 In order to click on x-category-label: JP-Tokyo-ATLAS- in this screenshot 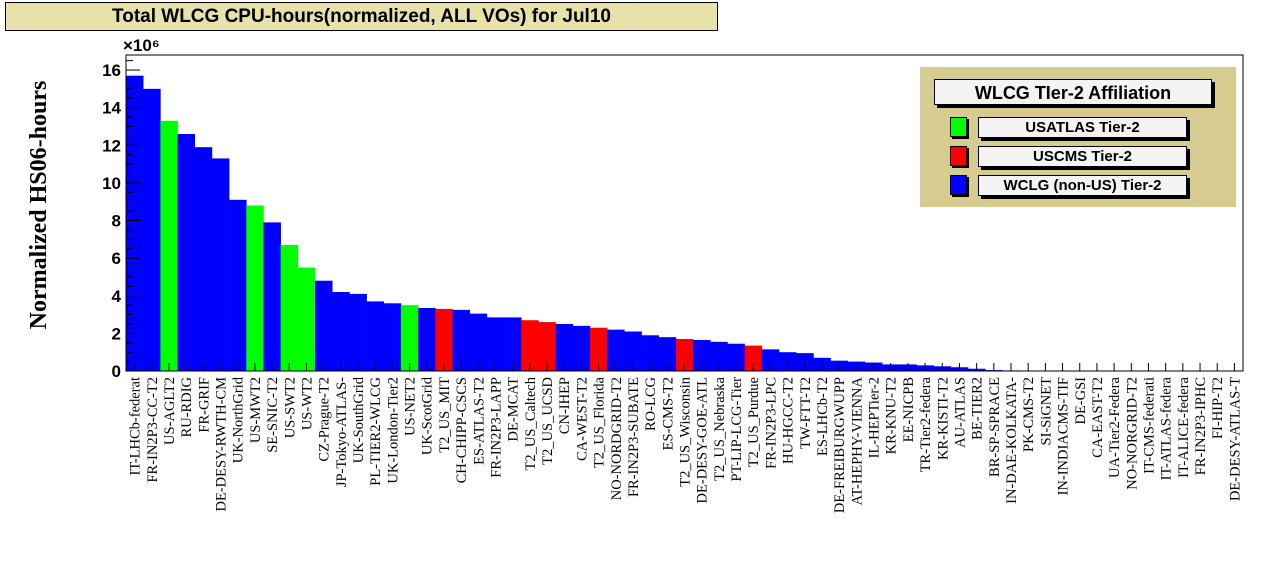, I will do `click(342, 432)`.